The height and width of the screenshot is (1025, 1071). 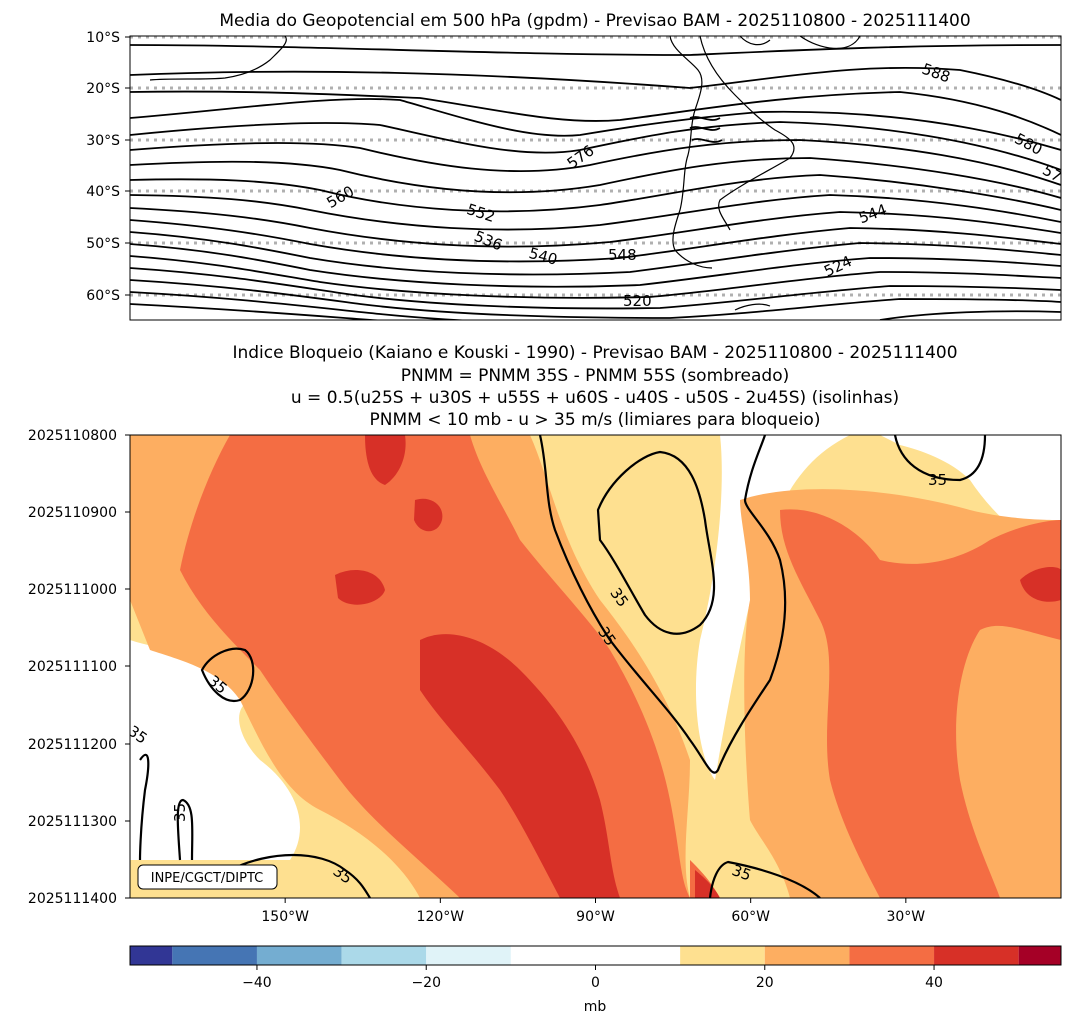 I want to click on x-tick-label: 30°W, so click(x=905, y=917).